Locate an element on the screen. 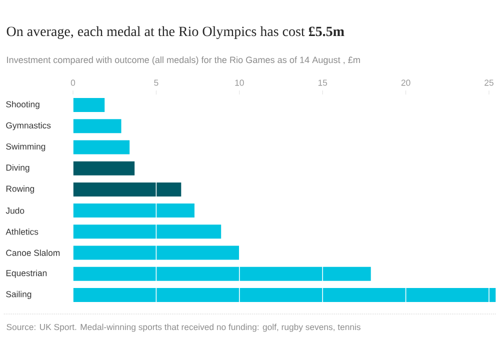  y-tick-label: Equestrian is located at coordinates (26, 274).